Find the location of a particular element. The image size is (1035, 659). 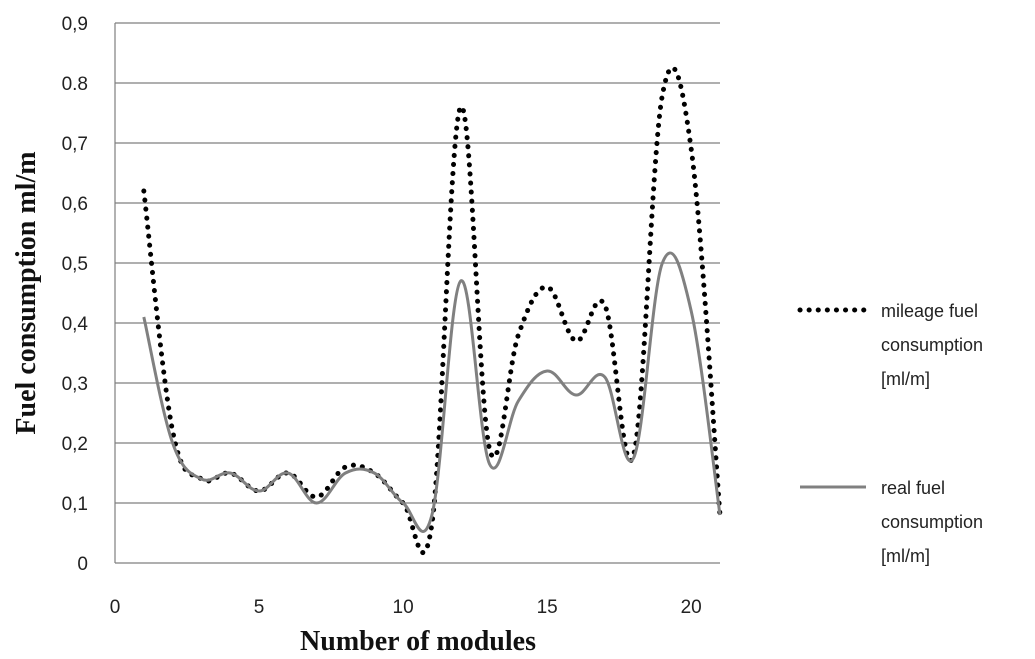

y-tick-label: 0,1 is located at coordinates (75, 504).